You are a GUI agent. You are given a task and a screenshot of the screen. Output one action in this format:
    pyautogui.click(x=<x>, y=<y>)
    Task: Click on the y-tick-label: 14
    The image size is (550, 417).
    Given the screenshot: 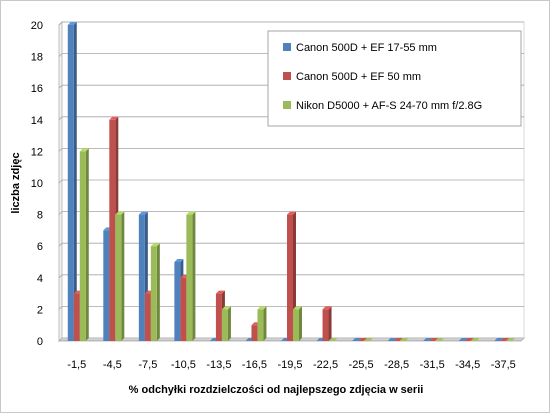 What is the action you would take?
    pyautogui.click(x=37, y=121)
    